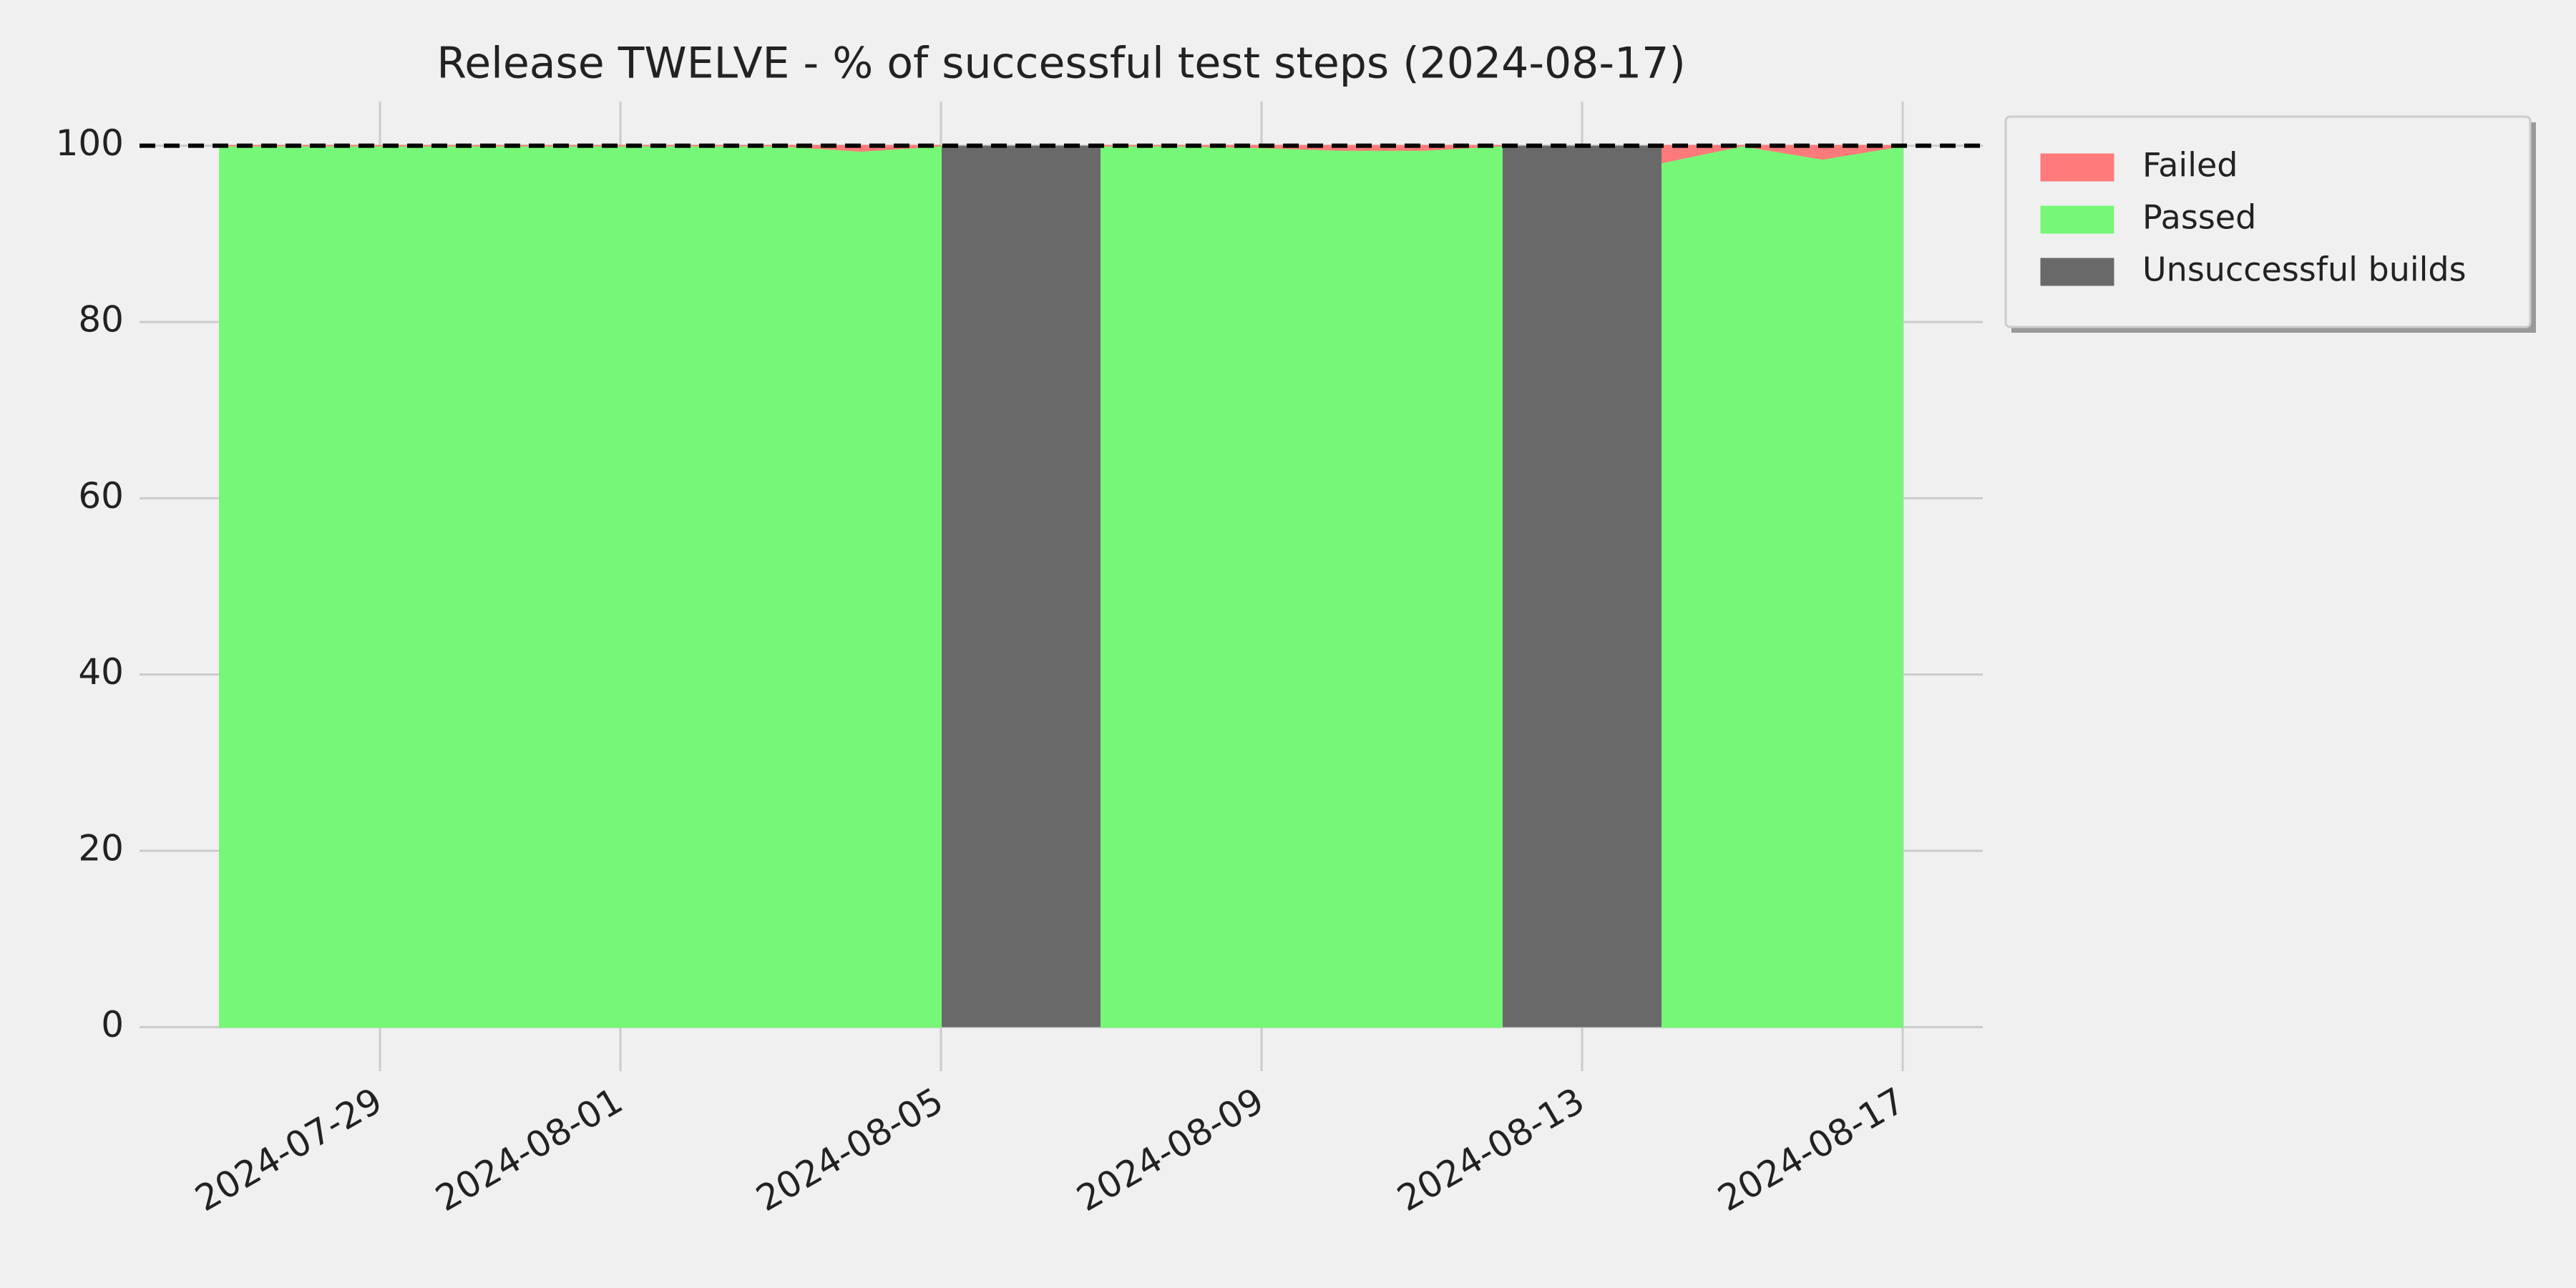  Describe the element at coordinates (2268, 221) in the screenshot. I see `legend-box` at that location.